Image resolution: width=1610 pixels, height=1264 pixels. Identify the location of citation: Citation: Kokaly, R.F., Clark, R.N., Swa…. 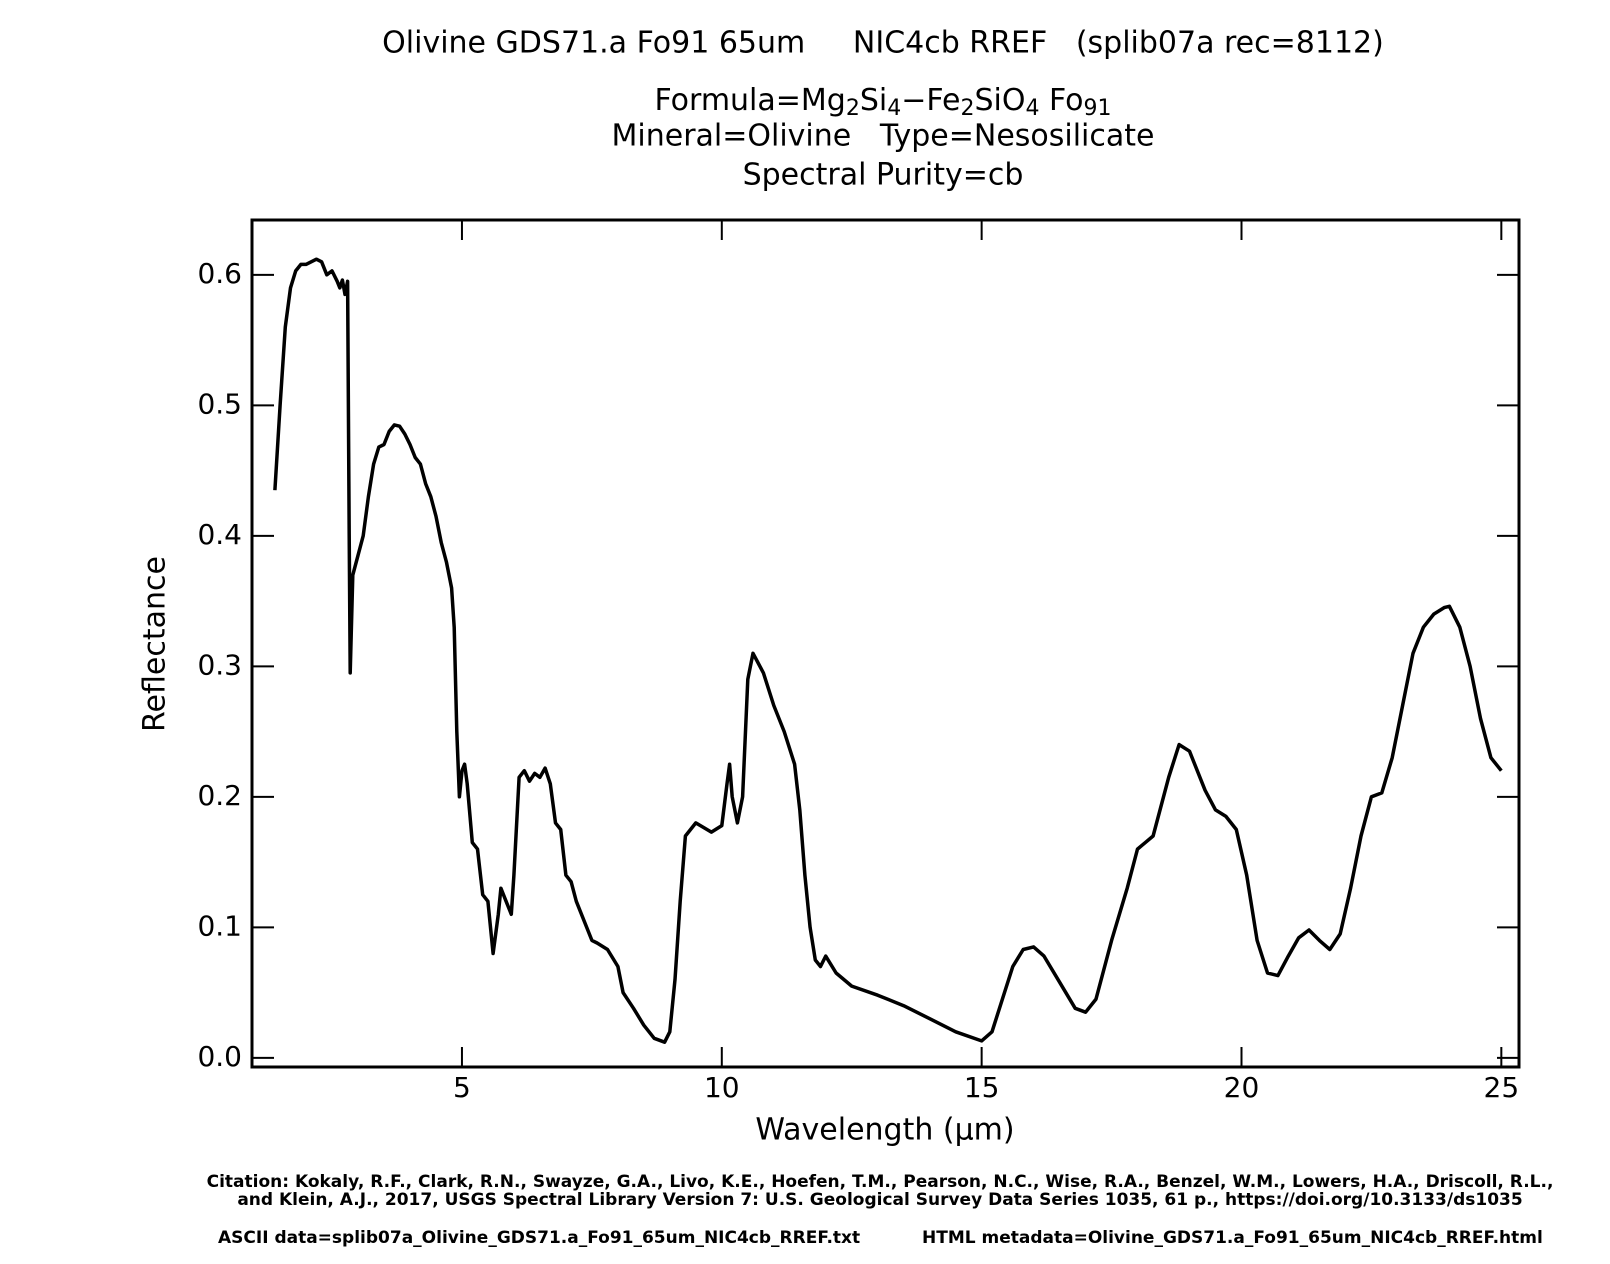
(880, 1182).